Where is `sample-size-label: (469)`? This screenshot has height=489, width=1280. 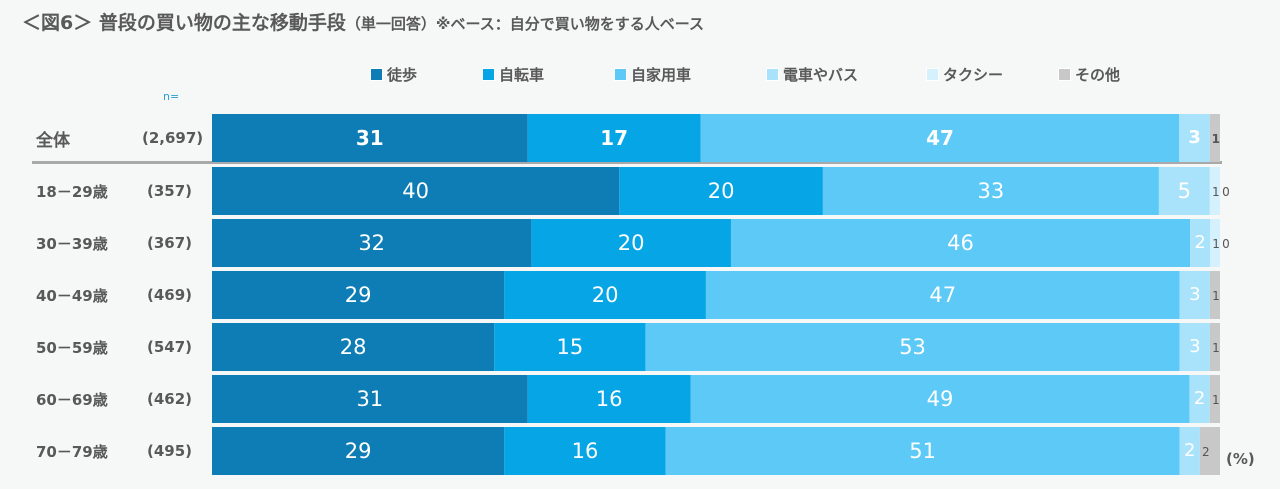
sample-size-label: (469) is located at coordinates (170, 295).